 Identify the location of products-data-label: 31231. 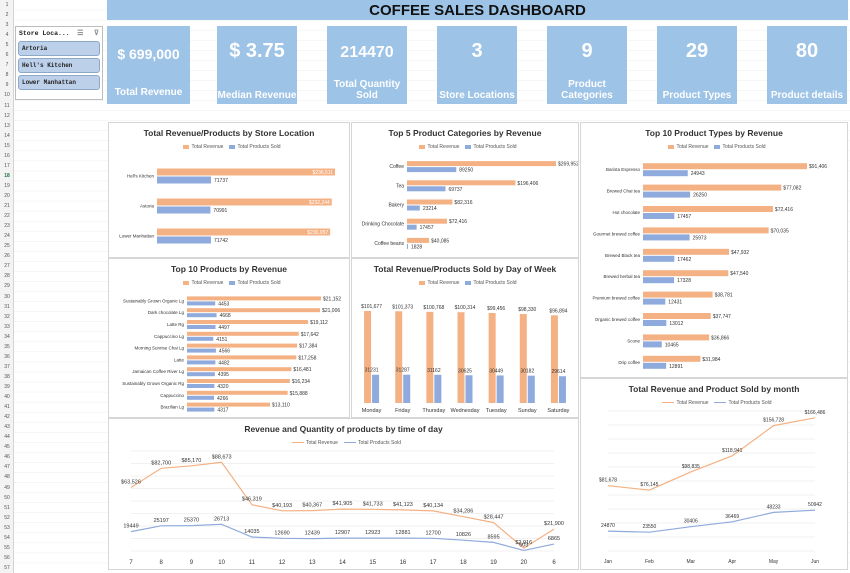
(372, 371).